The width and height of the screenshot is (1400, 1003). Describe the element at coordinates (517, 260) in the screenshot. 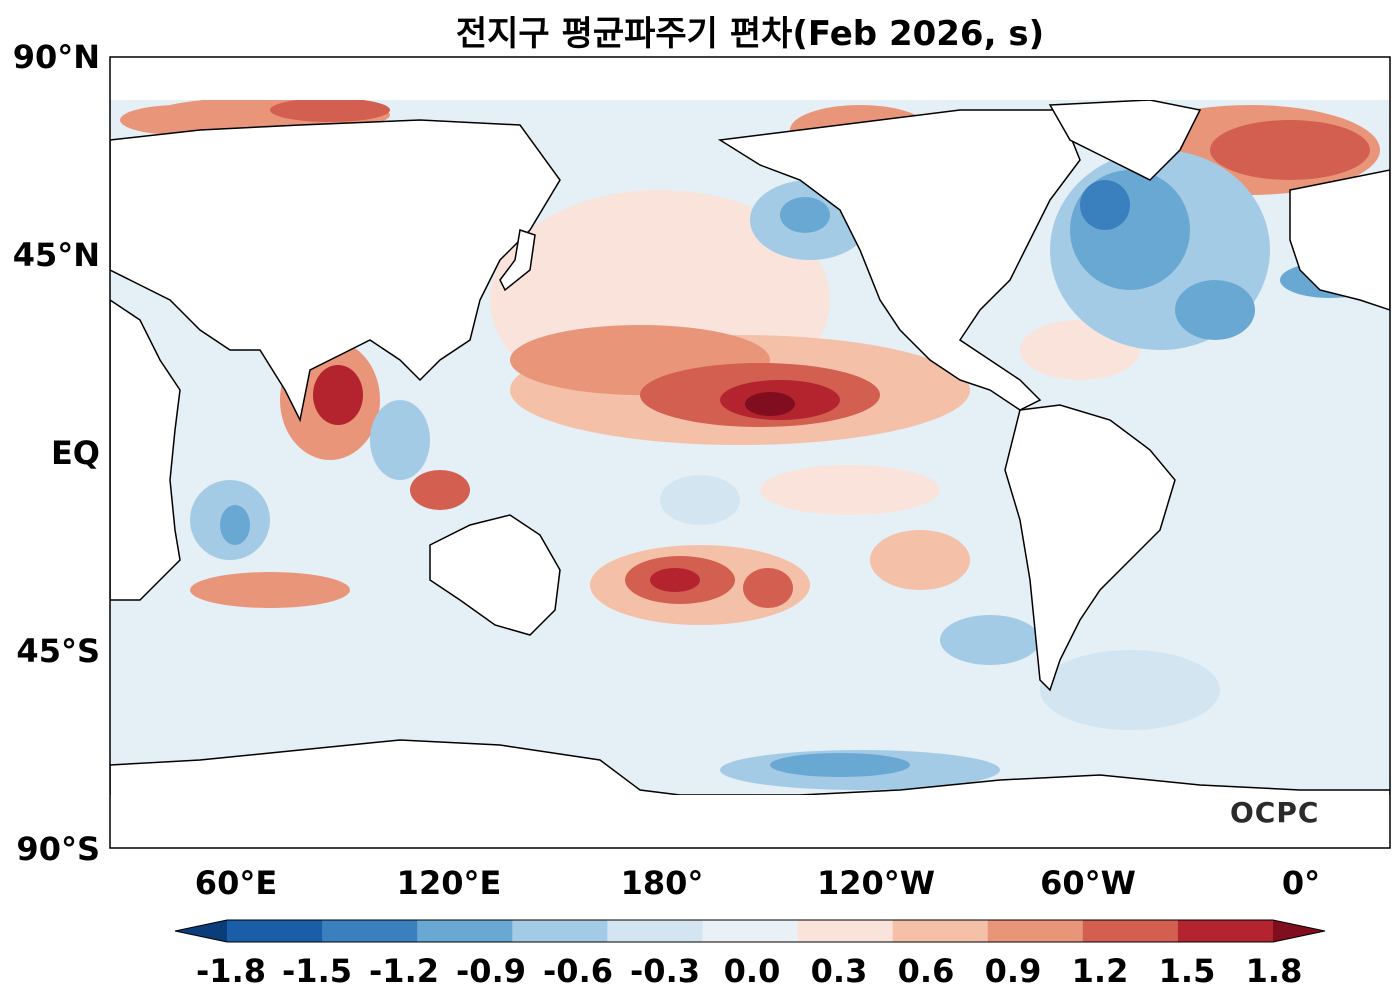

I see `land-japan` at that location.